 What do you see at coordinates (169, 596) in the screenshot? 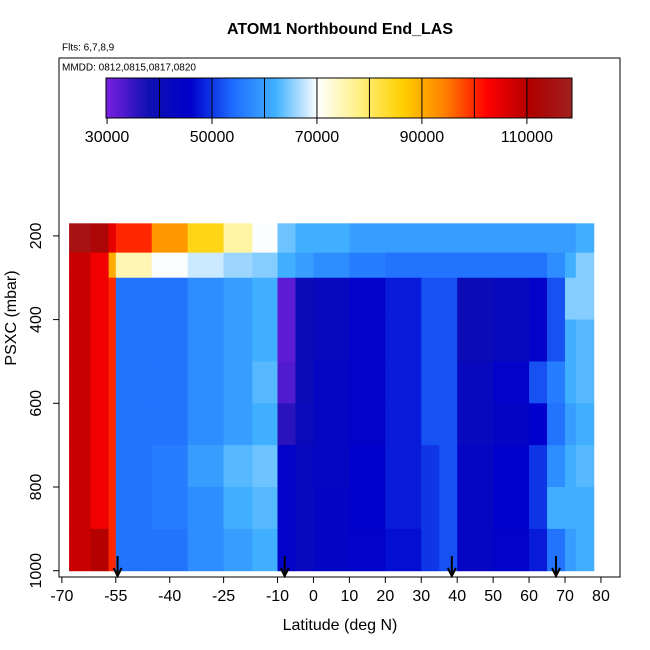
I see `x-tick-label: -40` at bounding box center [169, 596].